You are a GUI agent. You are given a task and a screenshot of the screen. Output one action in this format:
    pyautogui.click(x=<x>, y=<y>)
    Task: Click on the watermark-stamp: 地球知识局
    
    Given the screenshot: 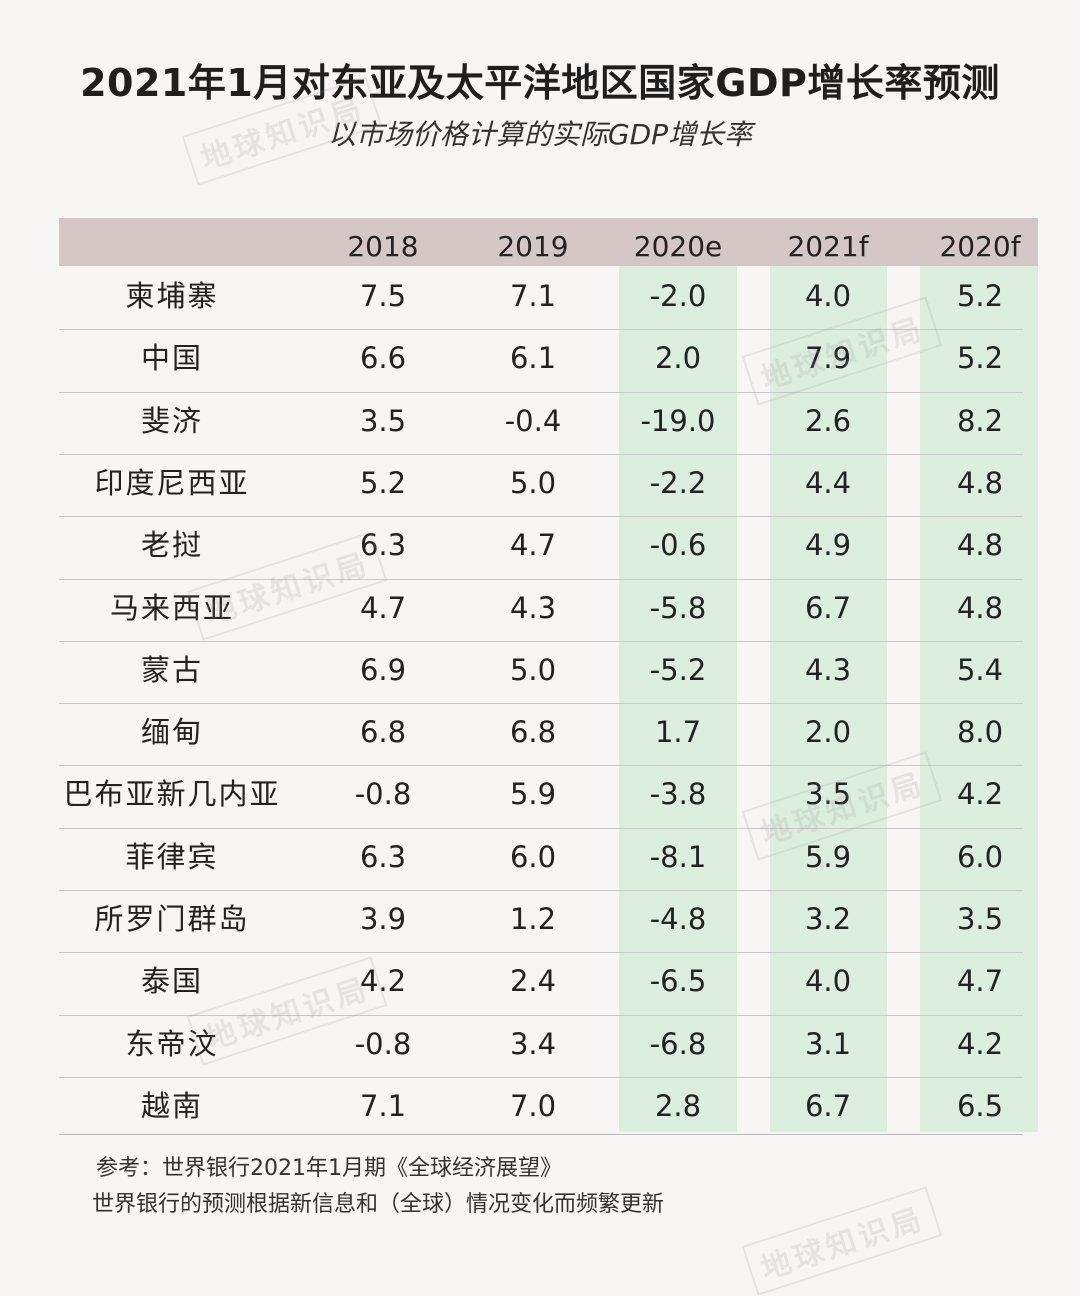 What is the action you would take?
    pyautogui.click(x=842, y=1241)
    